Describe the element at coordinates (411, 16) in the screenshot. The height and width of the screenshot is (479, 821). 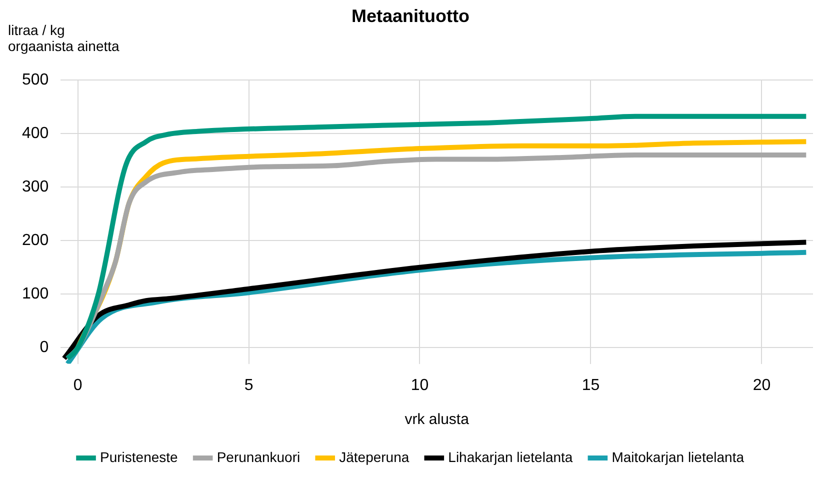
I see `chart-title: Metaanituotto` at that location.